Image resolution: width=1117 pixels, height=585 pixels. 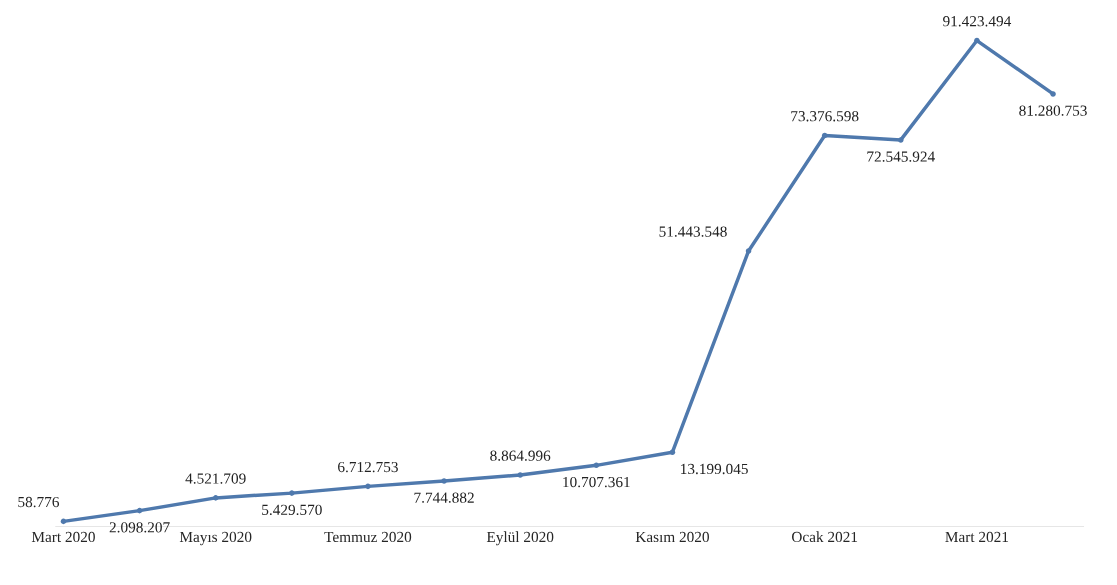 I want to click on x-tick-label: Mart 2020, so click(x=63, y=537).